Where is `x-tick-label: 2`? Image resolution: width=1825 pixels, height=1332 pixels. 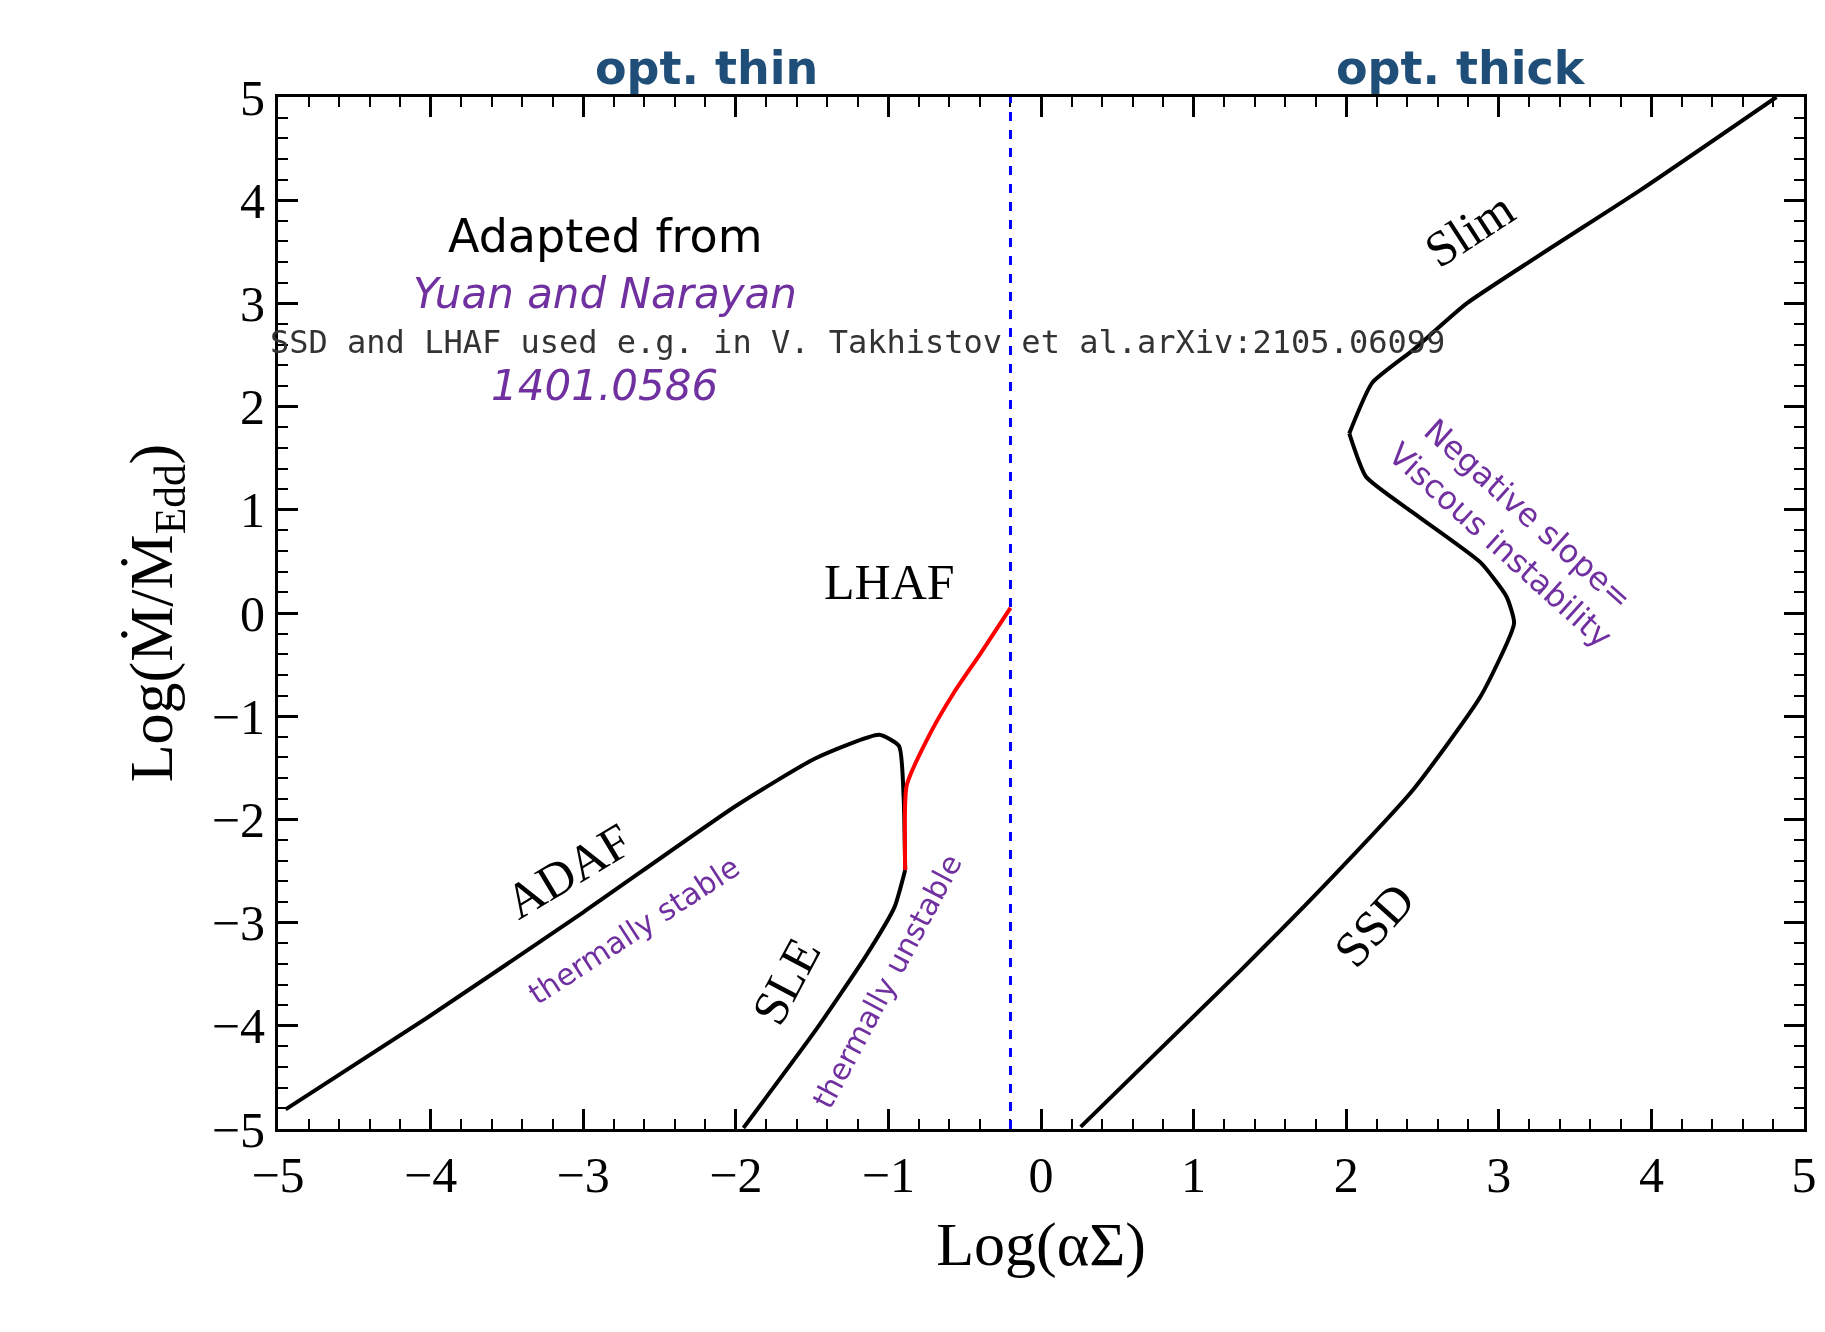
x-tick-label: 2 is located at coordinates (1346, 1175).